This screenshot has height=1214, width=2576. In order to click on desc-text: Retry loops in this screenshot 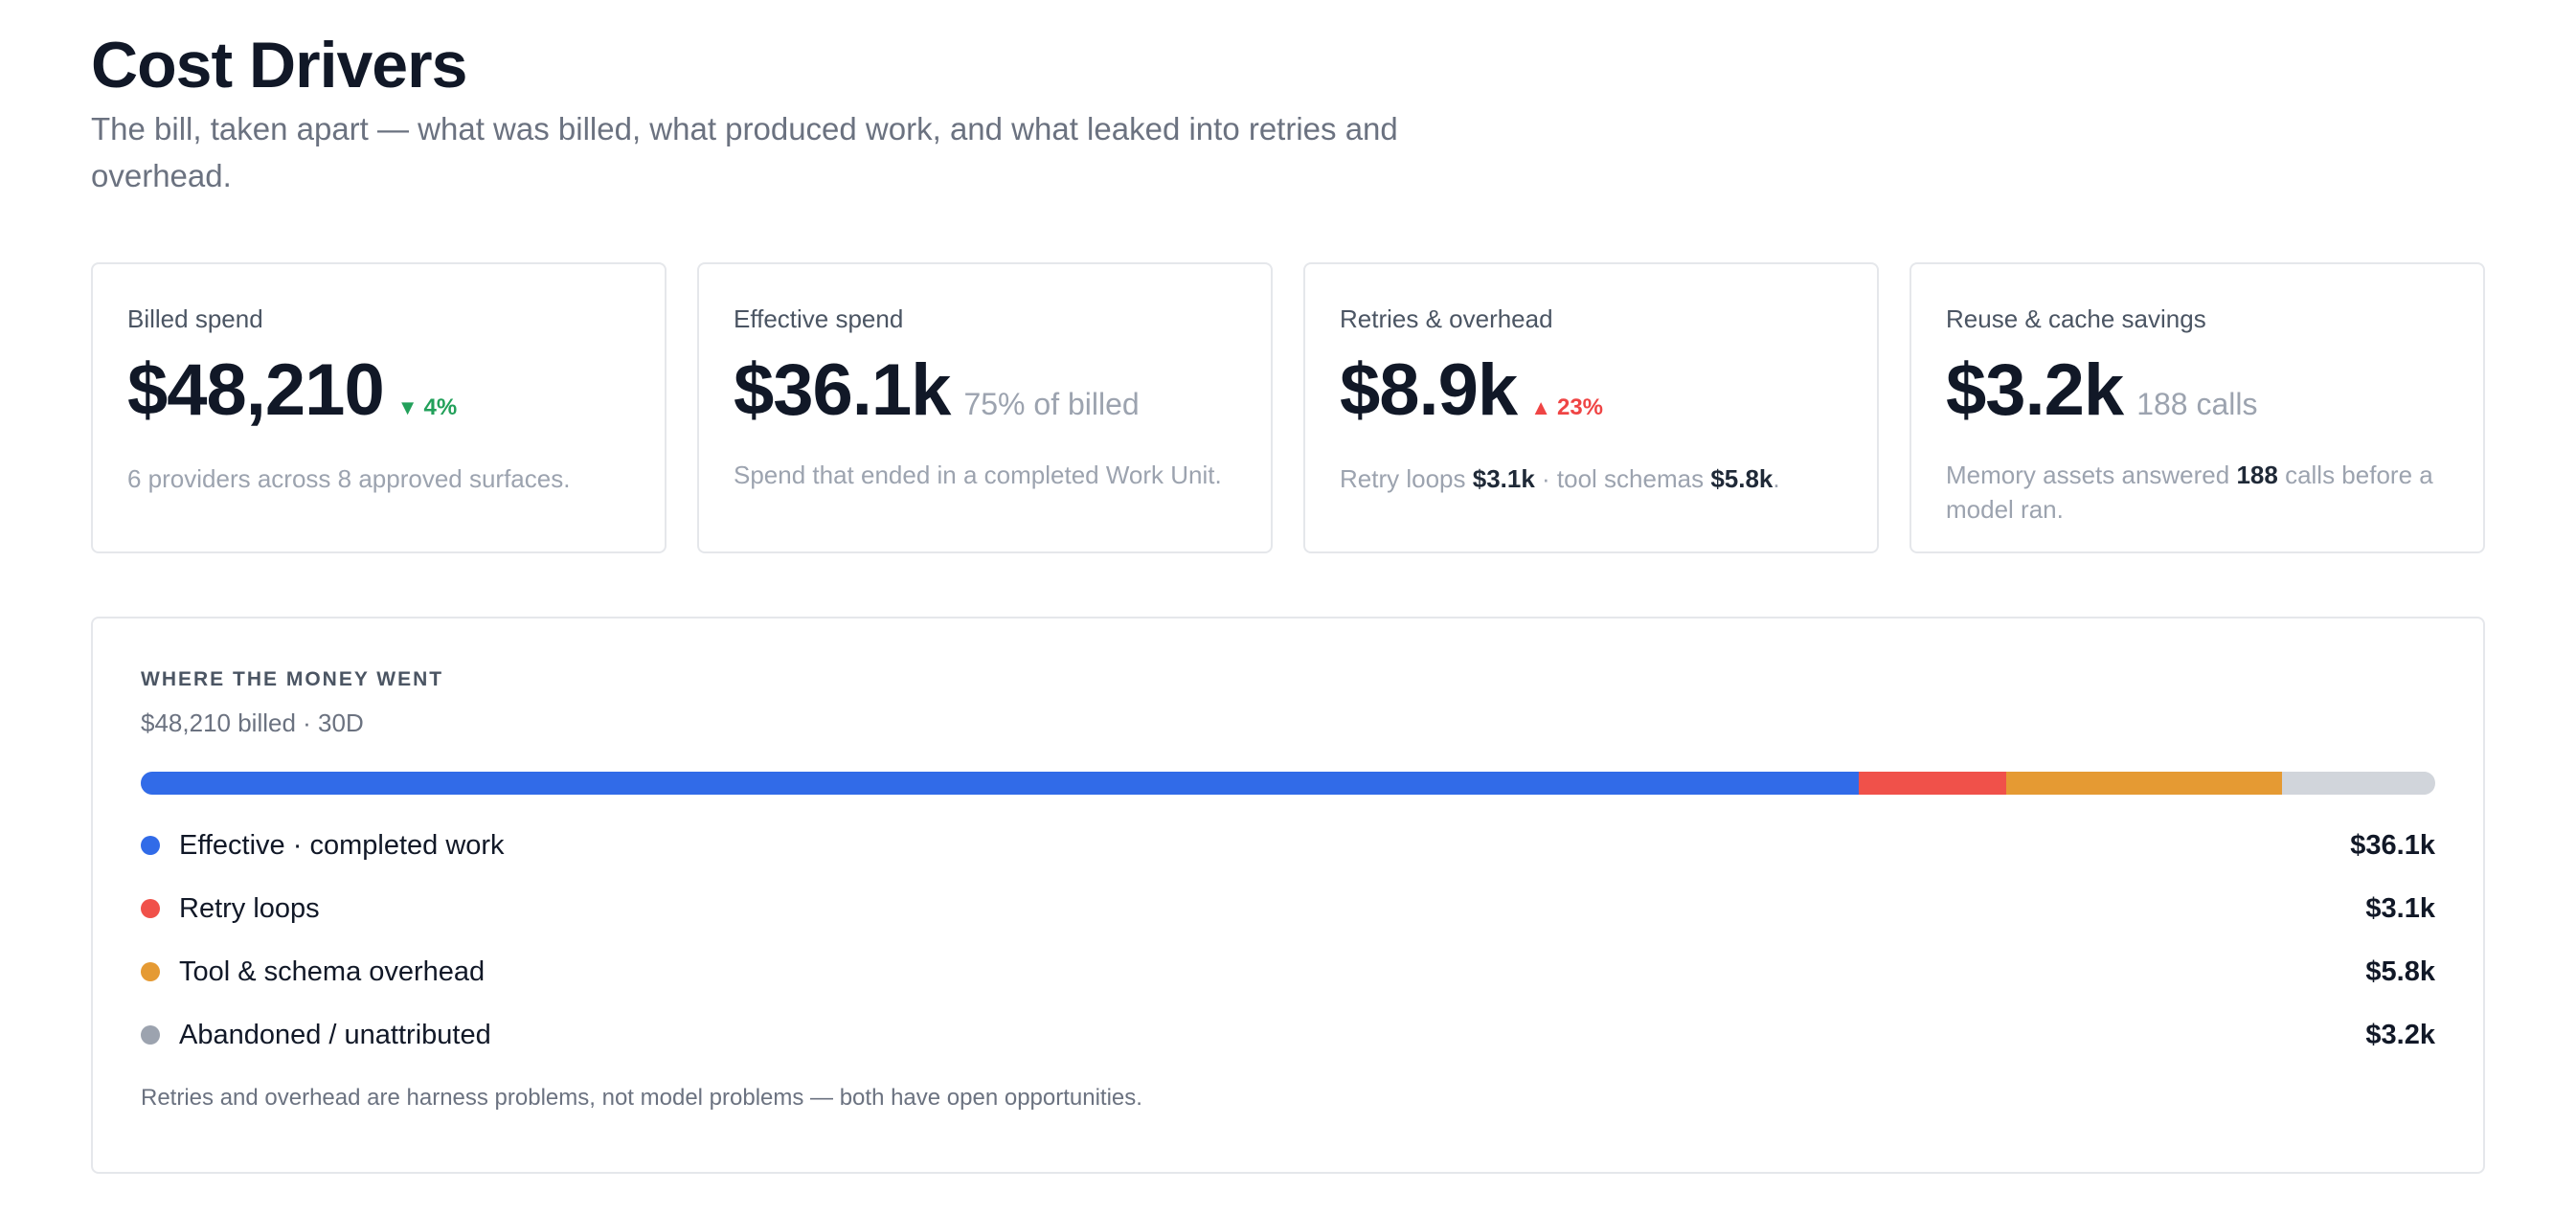, I will do `click(1406, 478)`.